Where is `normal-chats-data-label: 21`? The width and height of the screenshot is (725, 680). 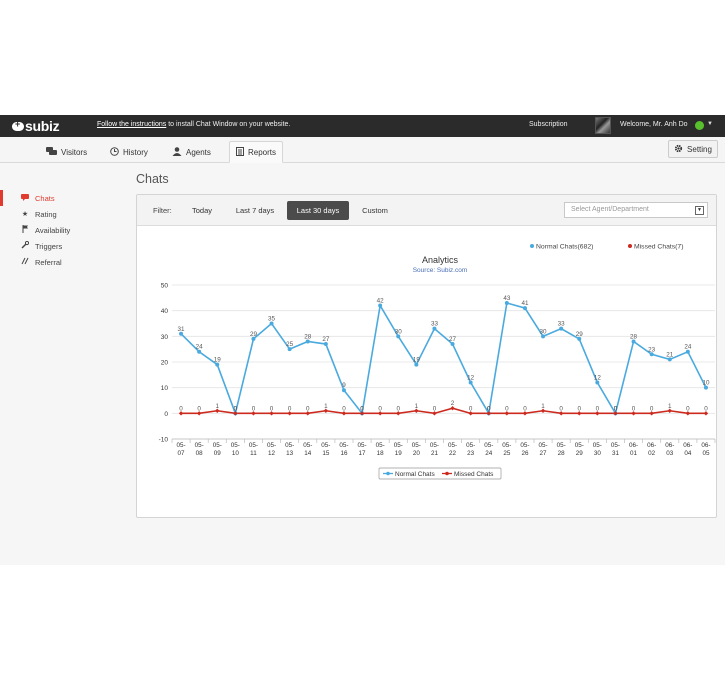 normal-chats-data-label: 21 is located at coordinates (670, 354).